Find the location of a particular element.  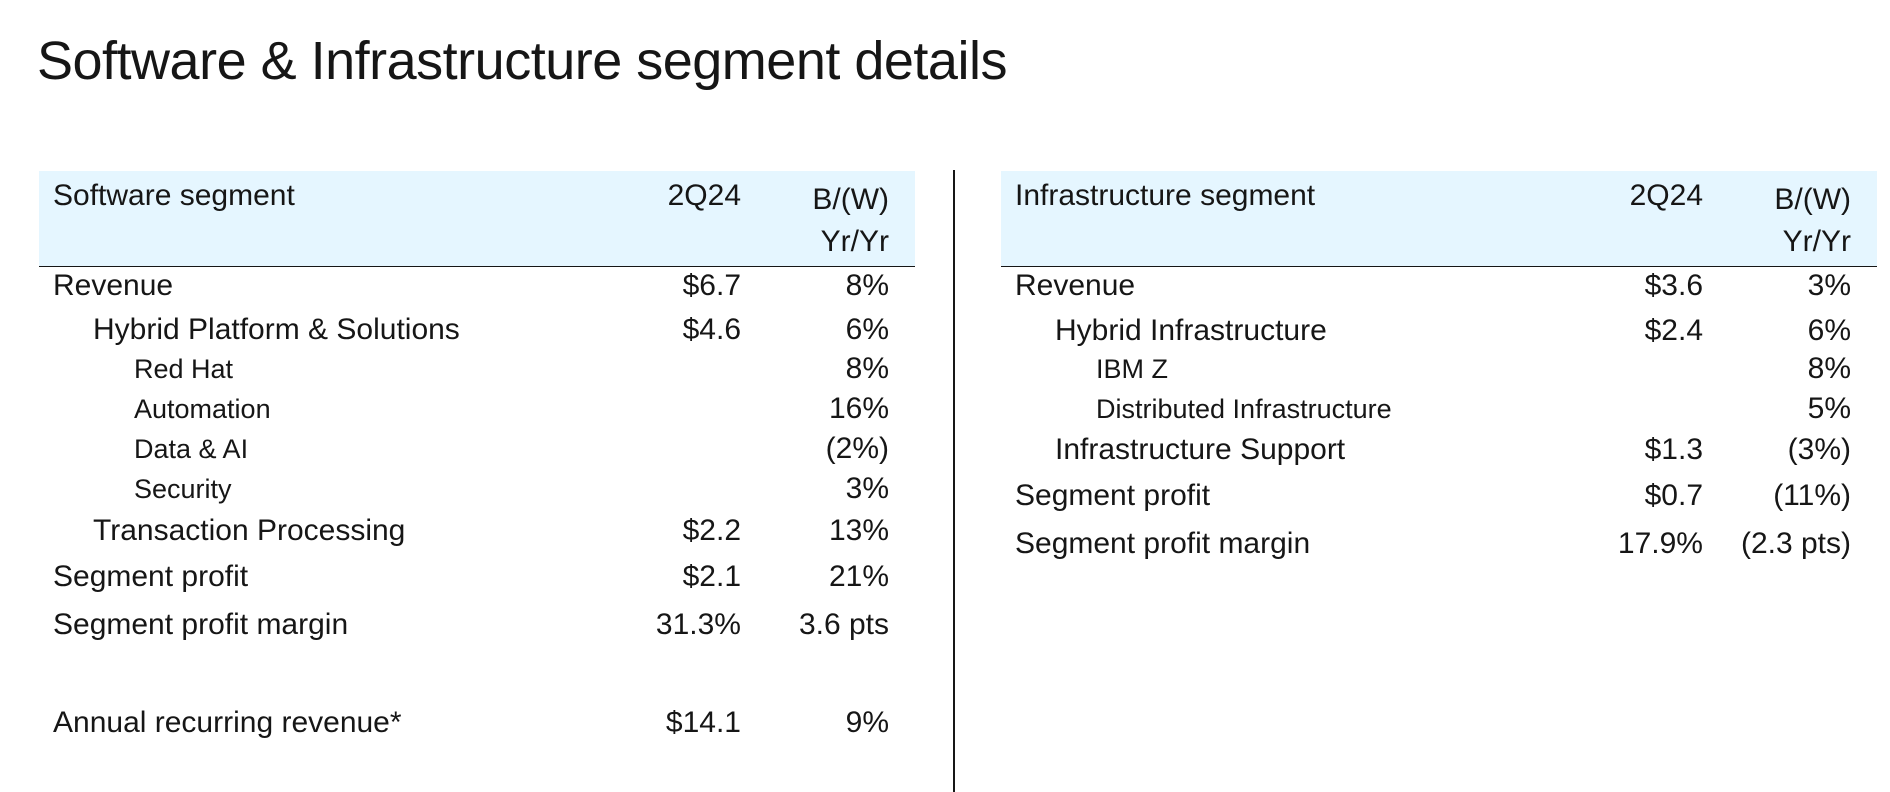

row-value: $2.4 is located at coordinates (1673, 330).